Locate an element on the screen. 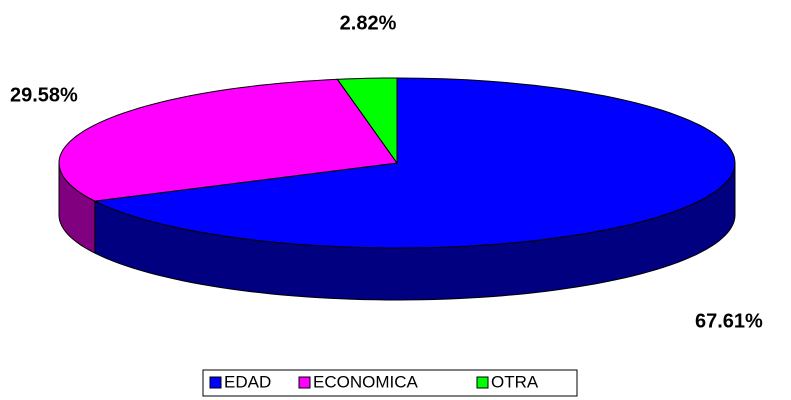  data-label: 2.82% is located at coordinates (368, 23).